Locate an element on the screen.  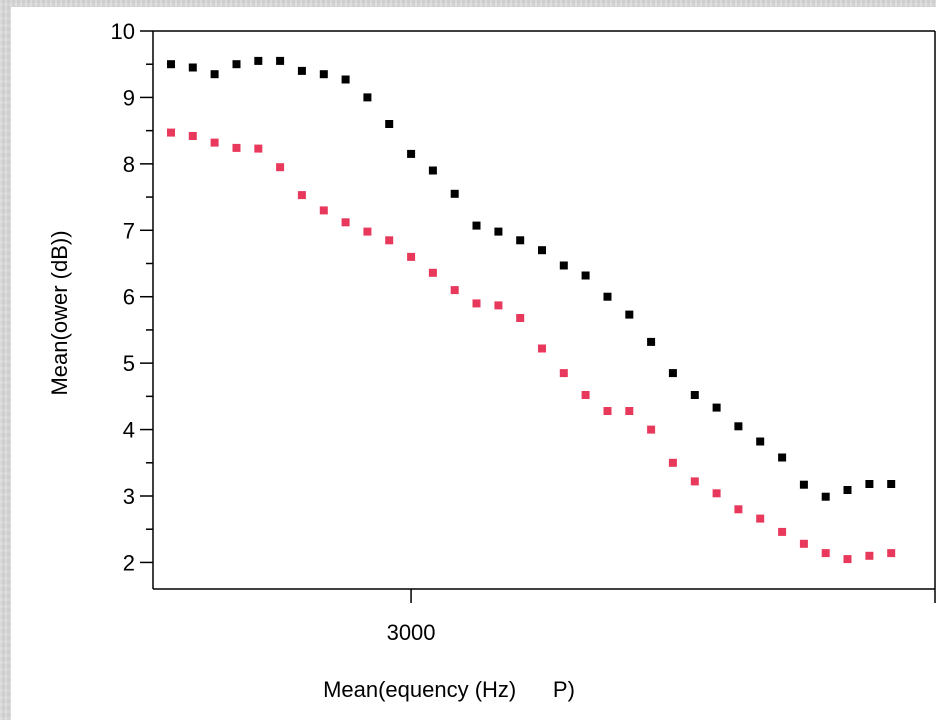
y-tick-label: 2 is located at coordinates (129, 562).